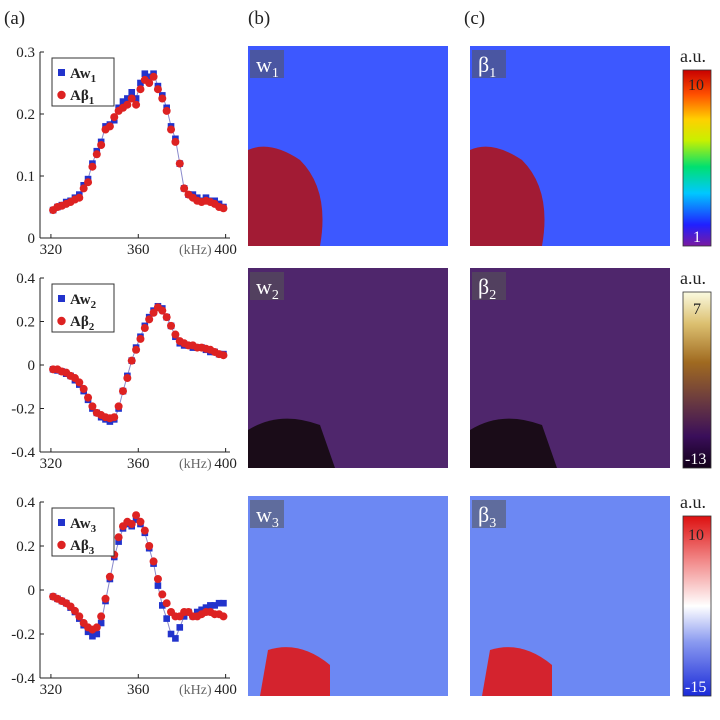 This screenshot has height=720, width=720. Describe the element at coordinates (693, 56) in the screenshot. I see `colorbar-1-unit: a.u.` at that location.